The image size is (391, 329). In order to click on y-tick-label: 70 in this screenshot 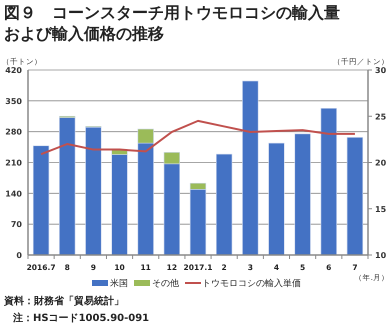, I will do `click(16, 225)`.